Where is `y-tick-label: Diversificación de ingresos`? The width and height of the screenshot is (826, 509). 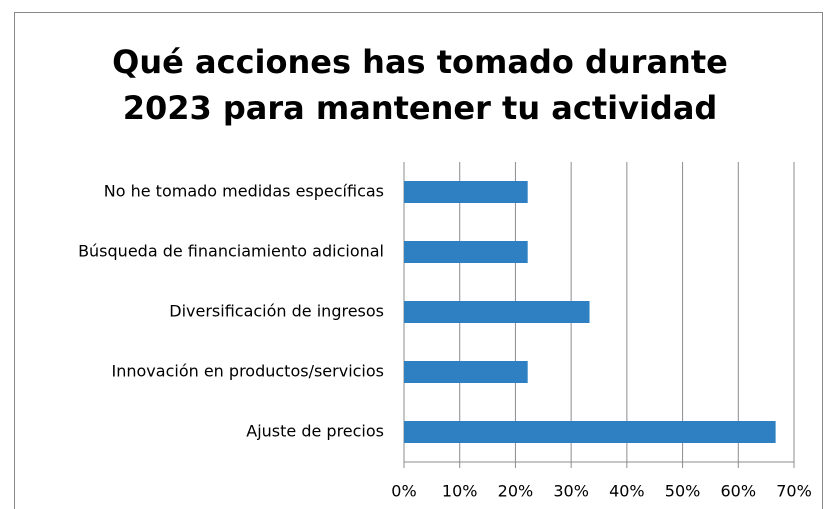
y-tick-label: Diversificación de ingresos is located at coordinates (276, 311).